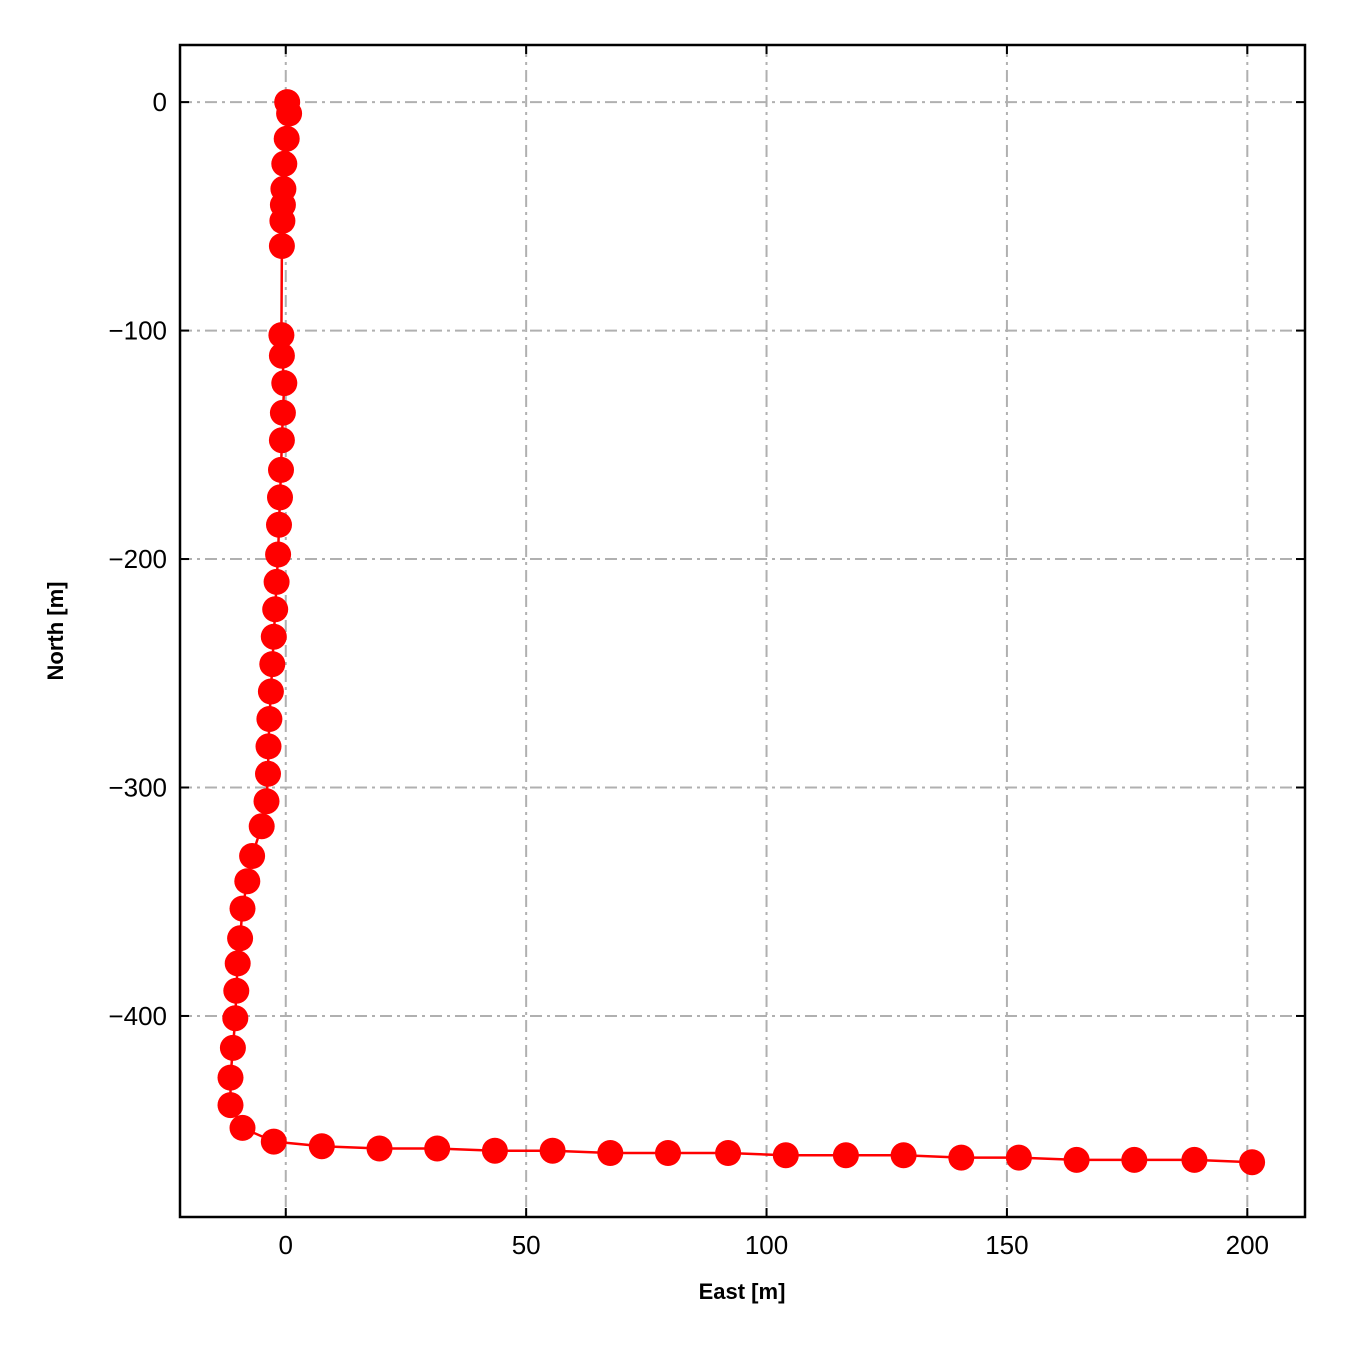  I want to click on x-tick-label: 100, so click(766, 1245).